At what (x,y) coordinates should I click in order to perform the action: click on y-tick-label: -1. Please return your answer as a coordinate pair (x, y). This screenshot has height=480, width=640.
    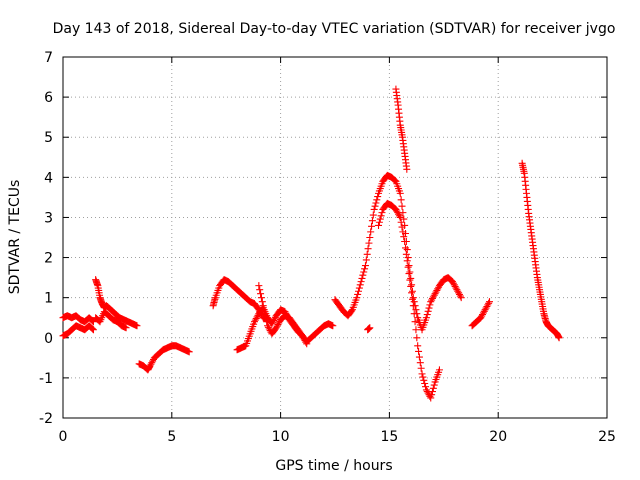
    Looking at the image, I should click on (46, 379).